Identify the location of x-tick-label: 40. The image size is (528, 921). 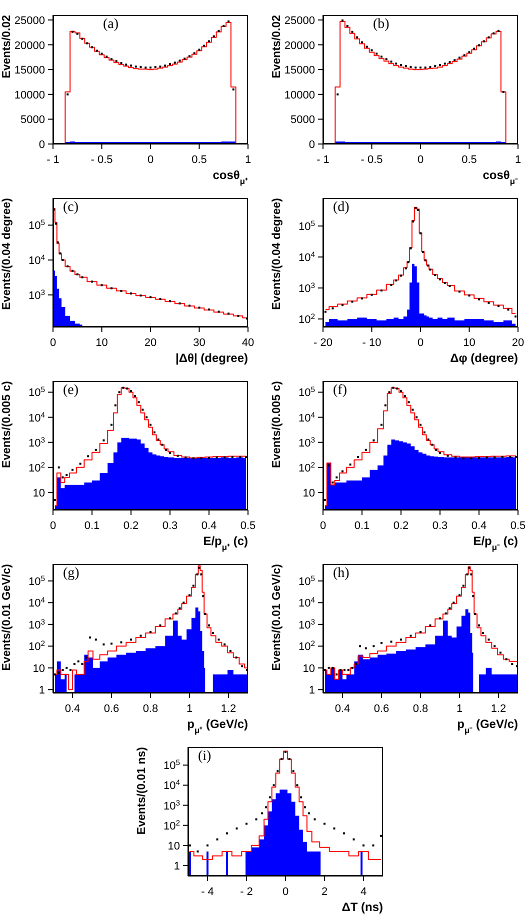
(248, 343).